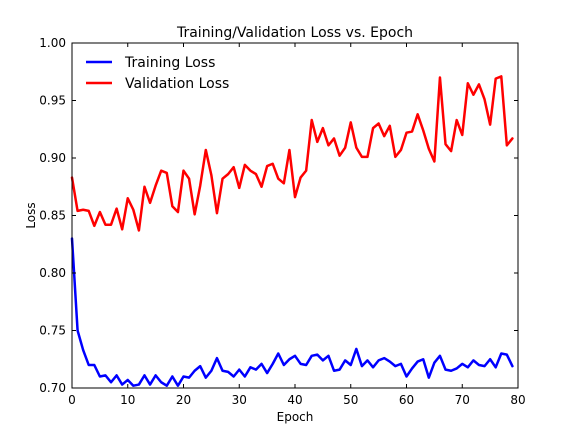 The image size is (576, 432). I want to click on y-tick-label: 0.75, so click(52, 331).